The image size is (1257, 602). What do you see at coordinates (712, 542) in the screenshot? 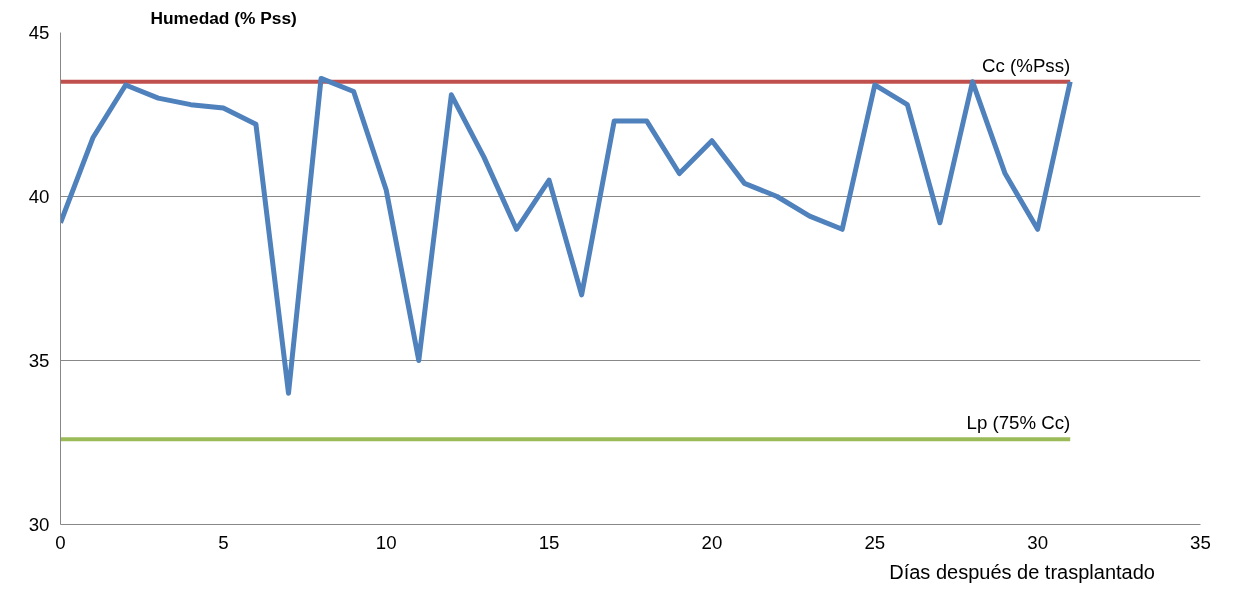
I see `x-tick-label: 20` at bounding box center [712, 542].